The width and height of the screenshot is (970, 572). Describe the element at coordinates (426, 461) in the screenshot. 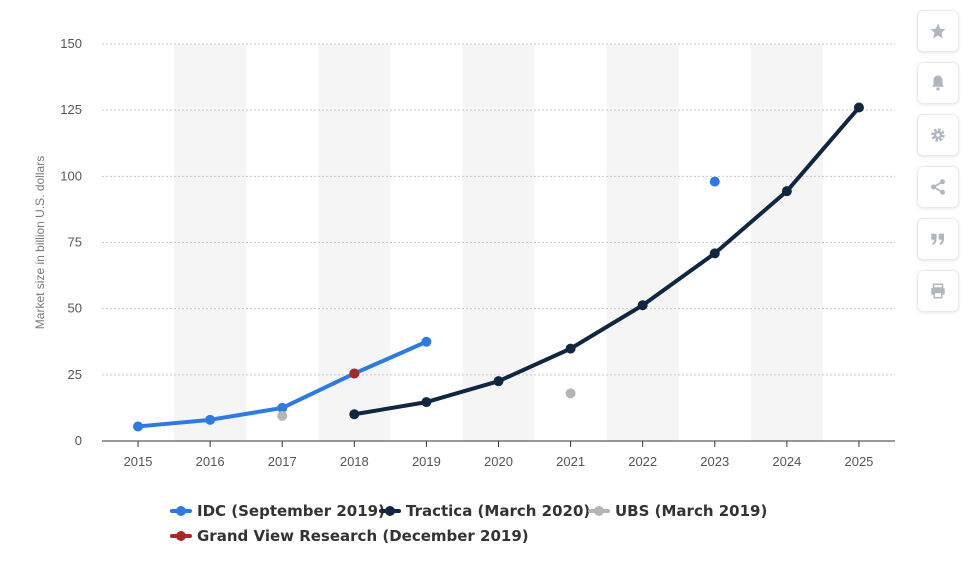

I see `x-tick-label: 2019` at that location.